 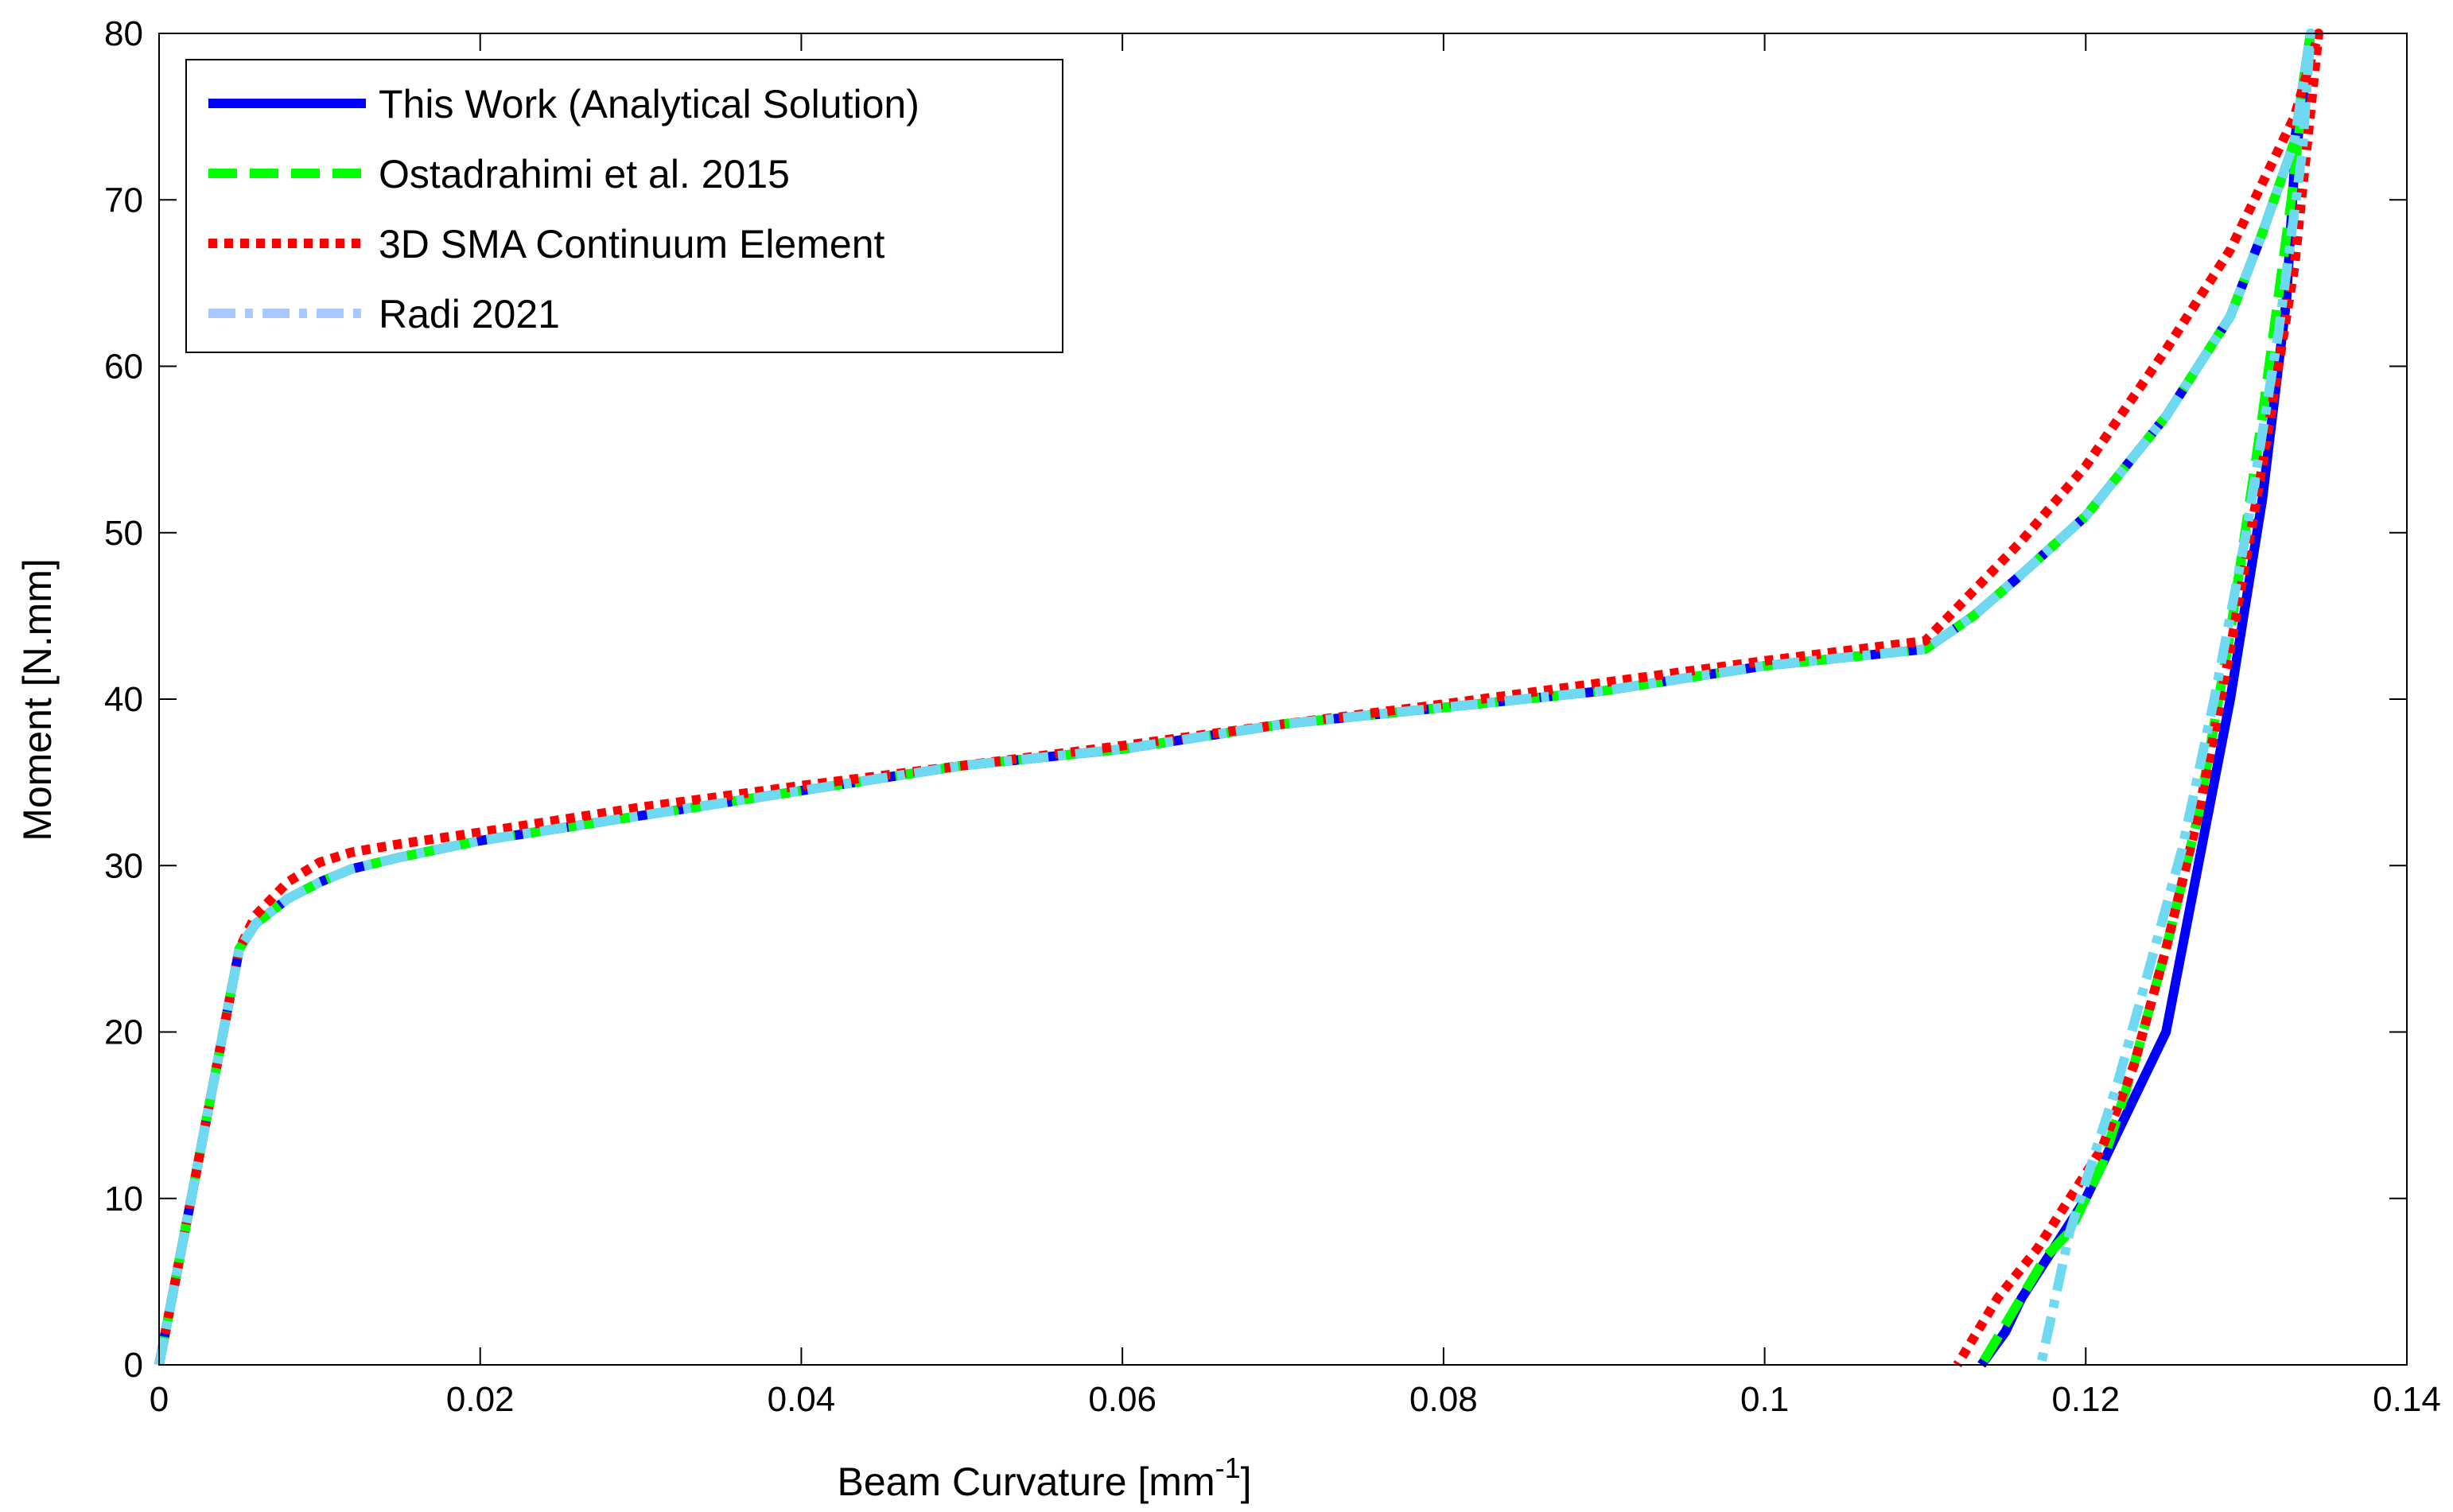 What do you see at coordinates (123, 33) in the screenshot?
I see `y-tick-label: 80` at bounding box center [123, 33].